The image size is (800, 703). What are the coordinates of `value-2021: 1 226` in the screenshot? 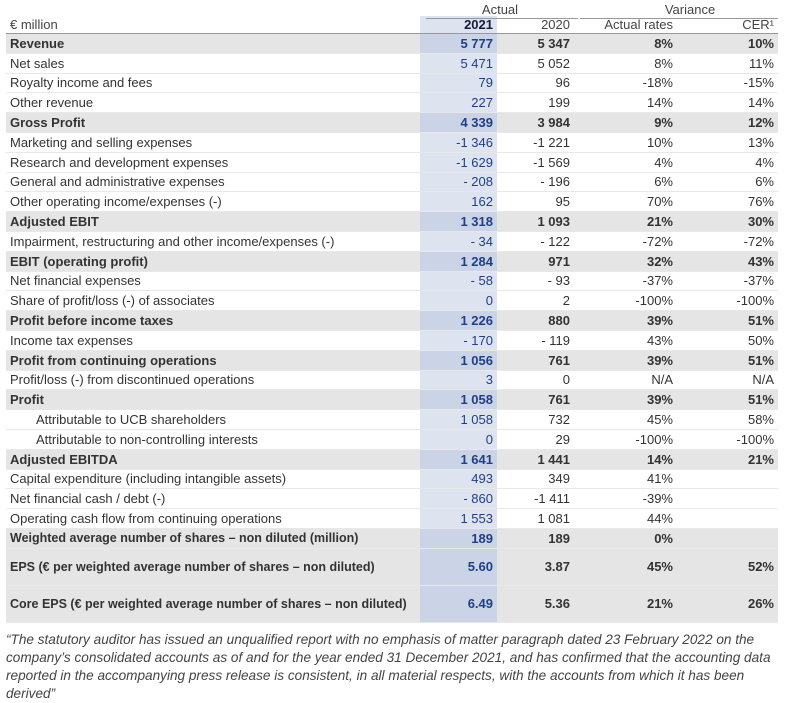 It's located at (458, 320).